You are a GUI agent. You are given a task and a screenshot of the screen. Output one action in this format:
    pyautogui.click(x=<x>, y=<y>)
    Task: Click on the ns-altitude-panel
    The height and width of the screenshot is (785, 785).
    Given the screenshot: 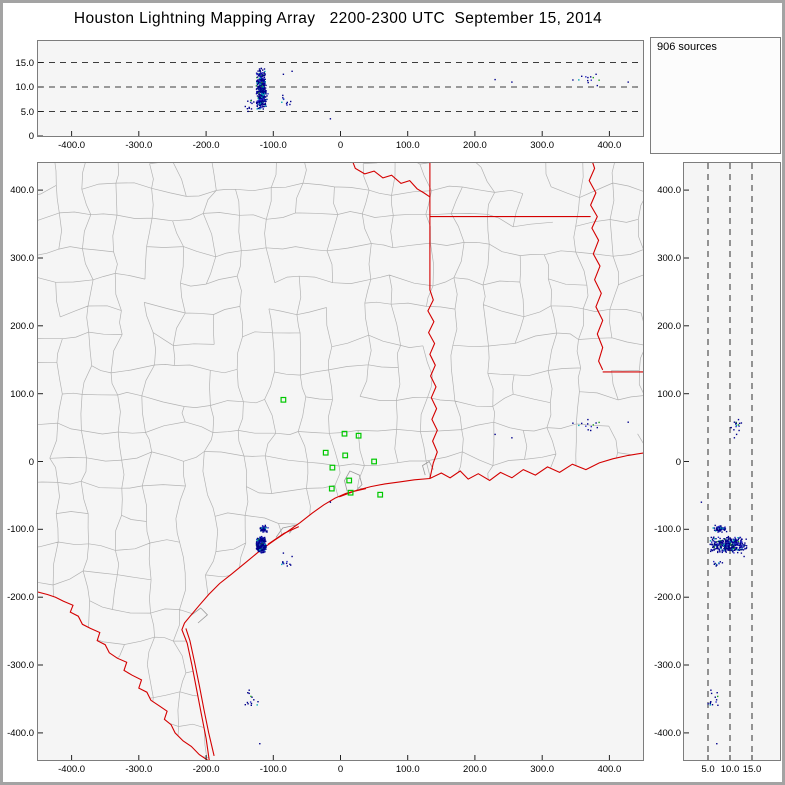 What is the action you would take?
    pyautogui.click(x=732, y=461)
    